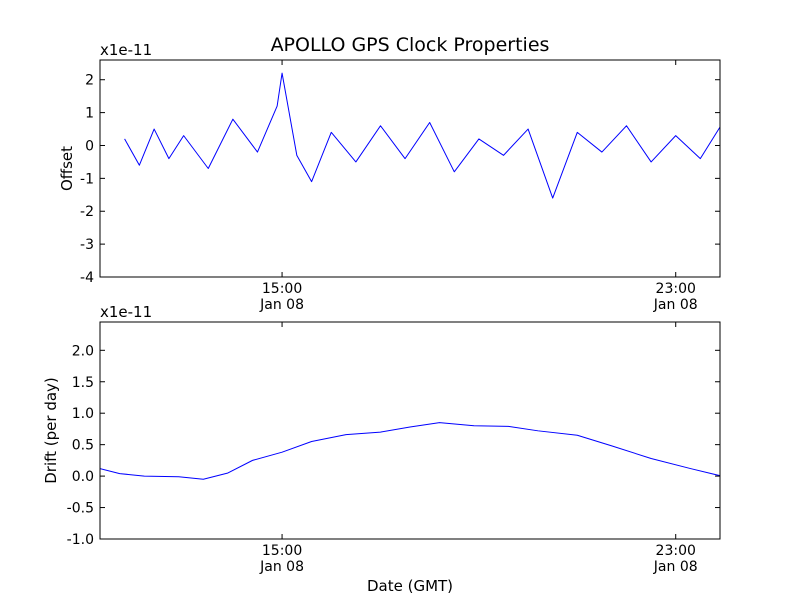 This screenshot has width=800, height=600. What do you see at coordinates (410, 451) in the screenshot?
I see `drift-series-line` at bounding box center [410, 451].